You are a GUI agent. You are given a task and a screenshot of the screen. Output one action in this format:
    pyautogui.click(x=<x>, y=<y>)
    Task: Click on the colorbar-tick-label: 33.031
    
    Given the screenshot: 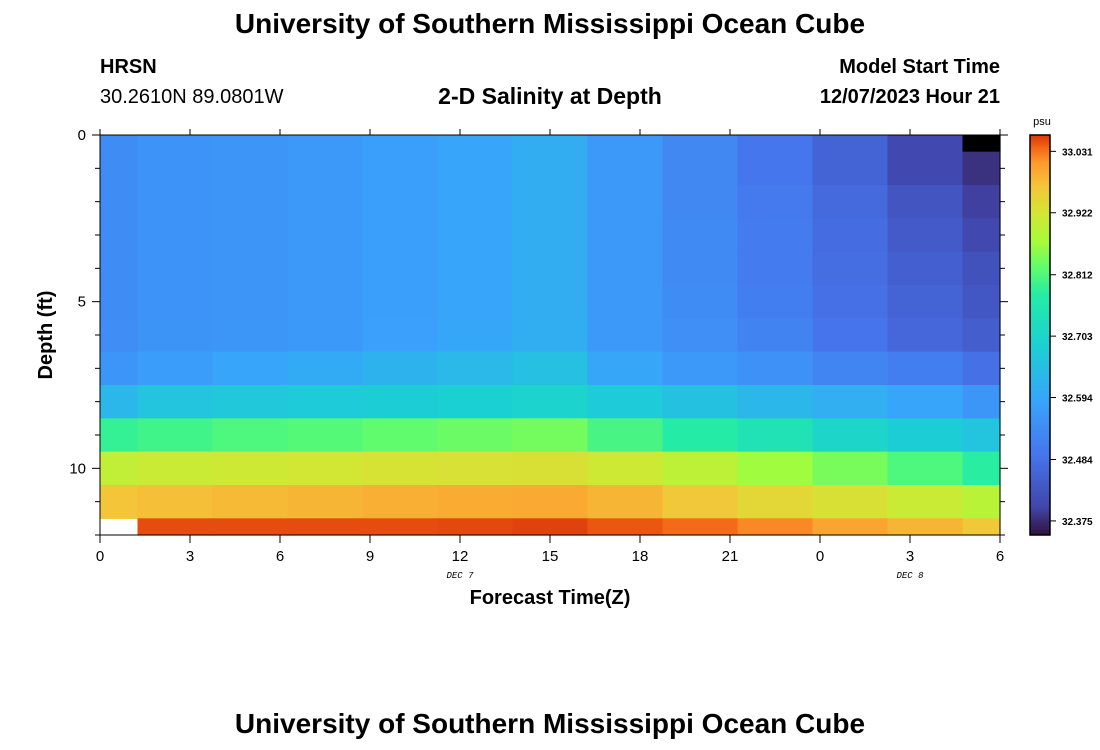 What is the action you would take?
    pyautogui.click(x=1077, y=152)
    